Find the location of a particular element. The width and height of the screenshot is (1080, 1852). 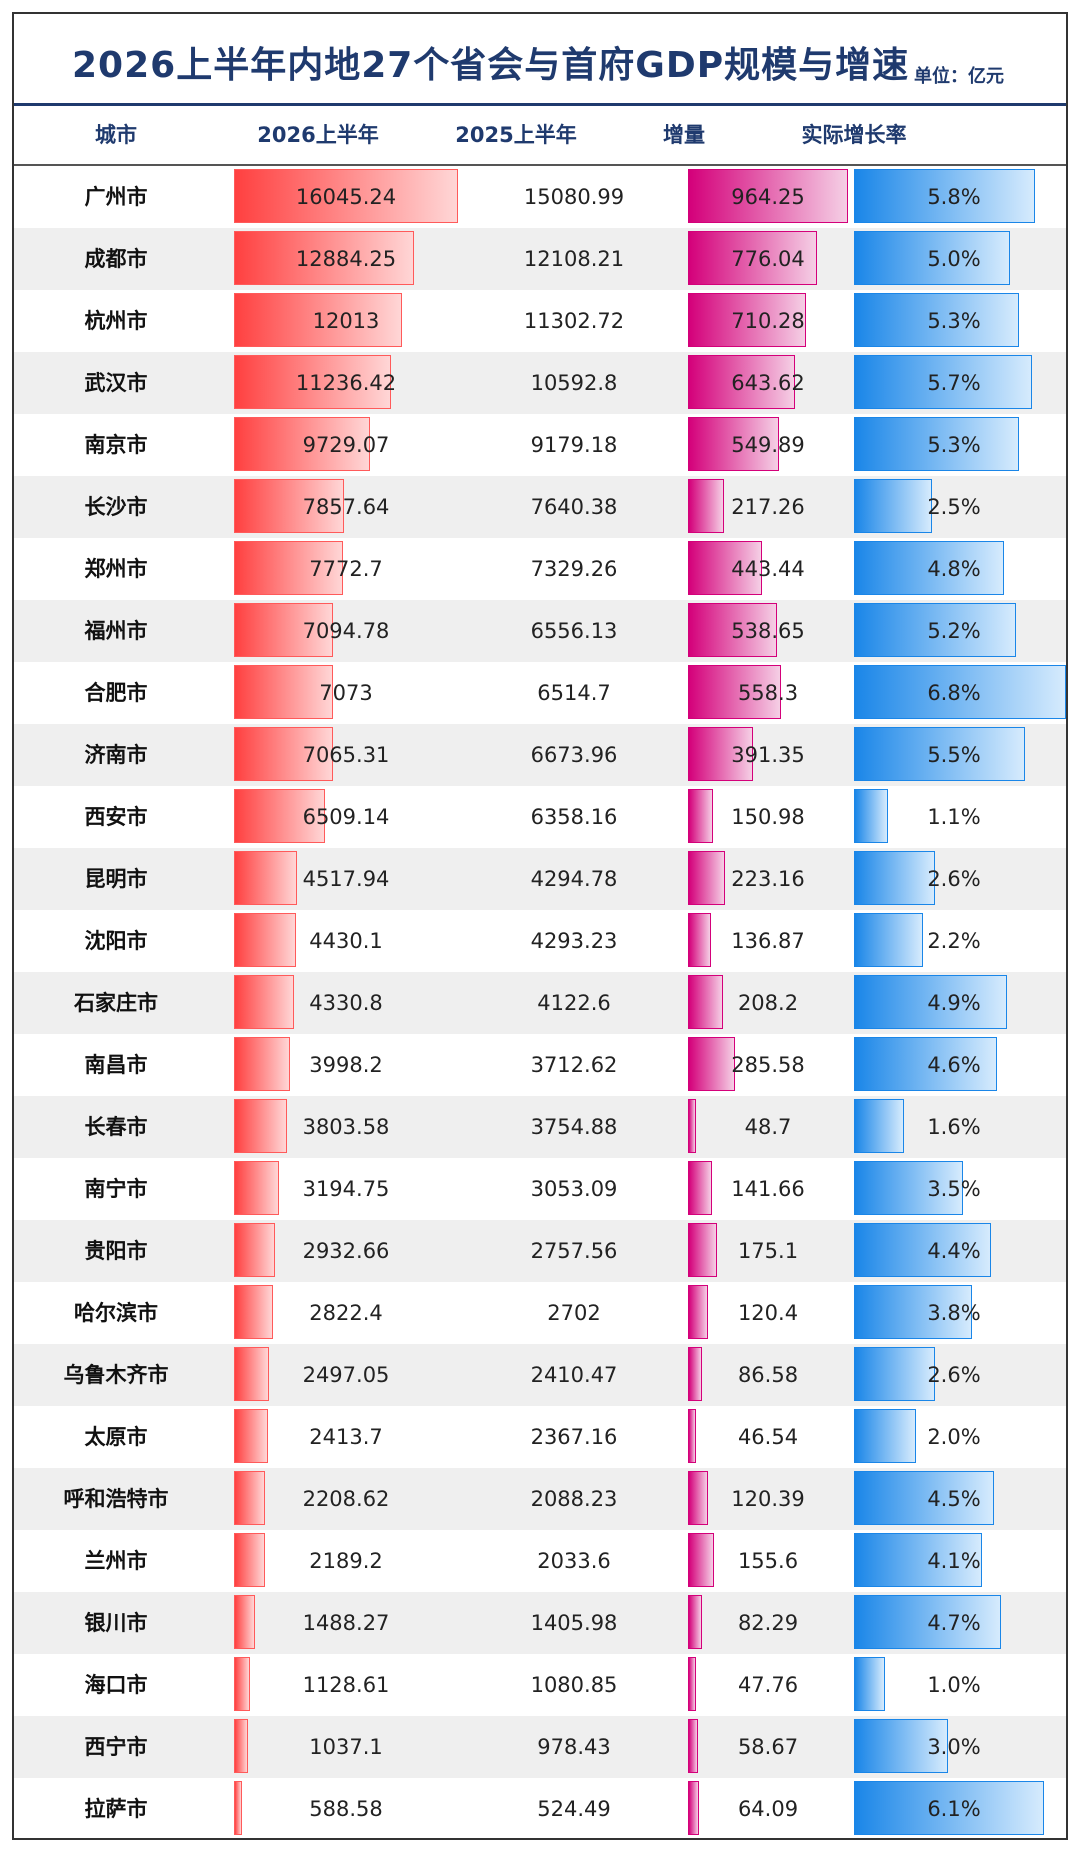

gdp-2026-value: 1488.27 is located at coordinates (346, 1623).